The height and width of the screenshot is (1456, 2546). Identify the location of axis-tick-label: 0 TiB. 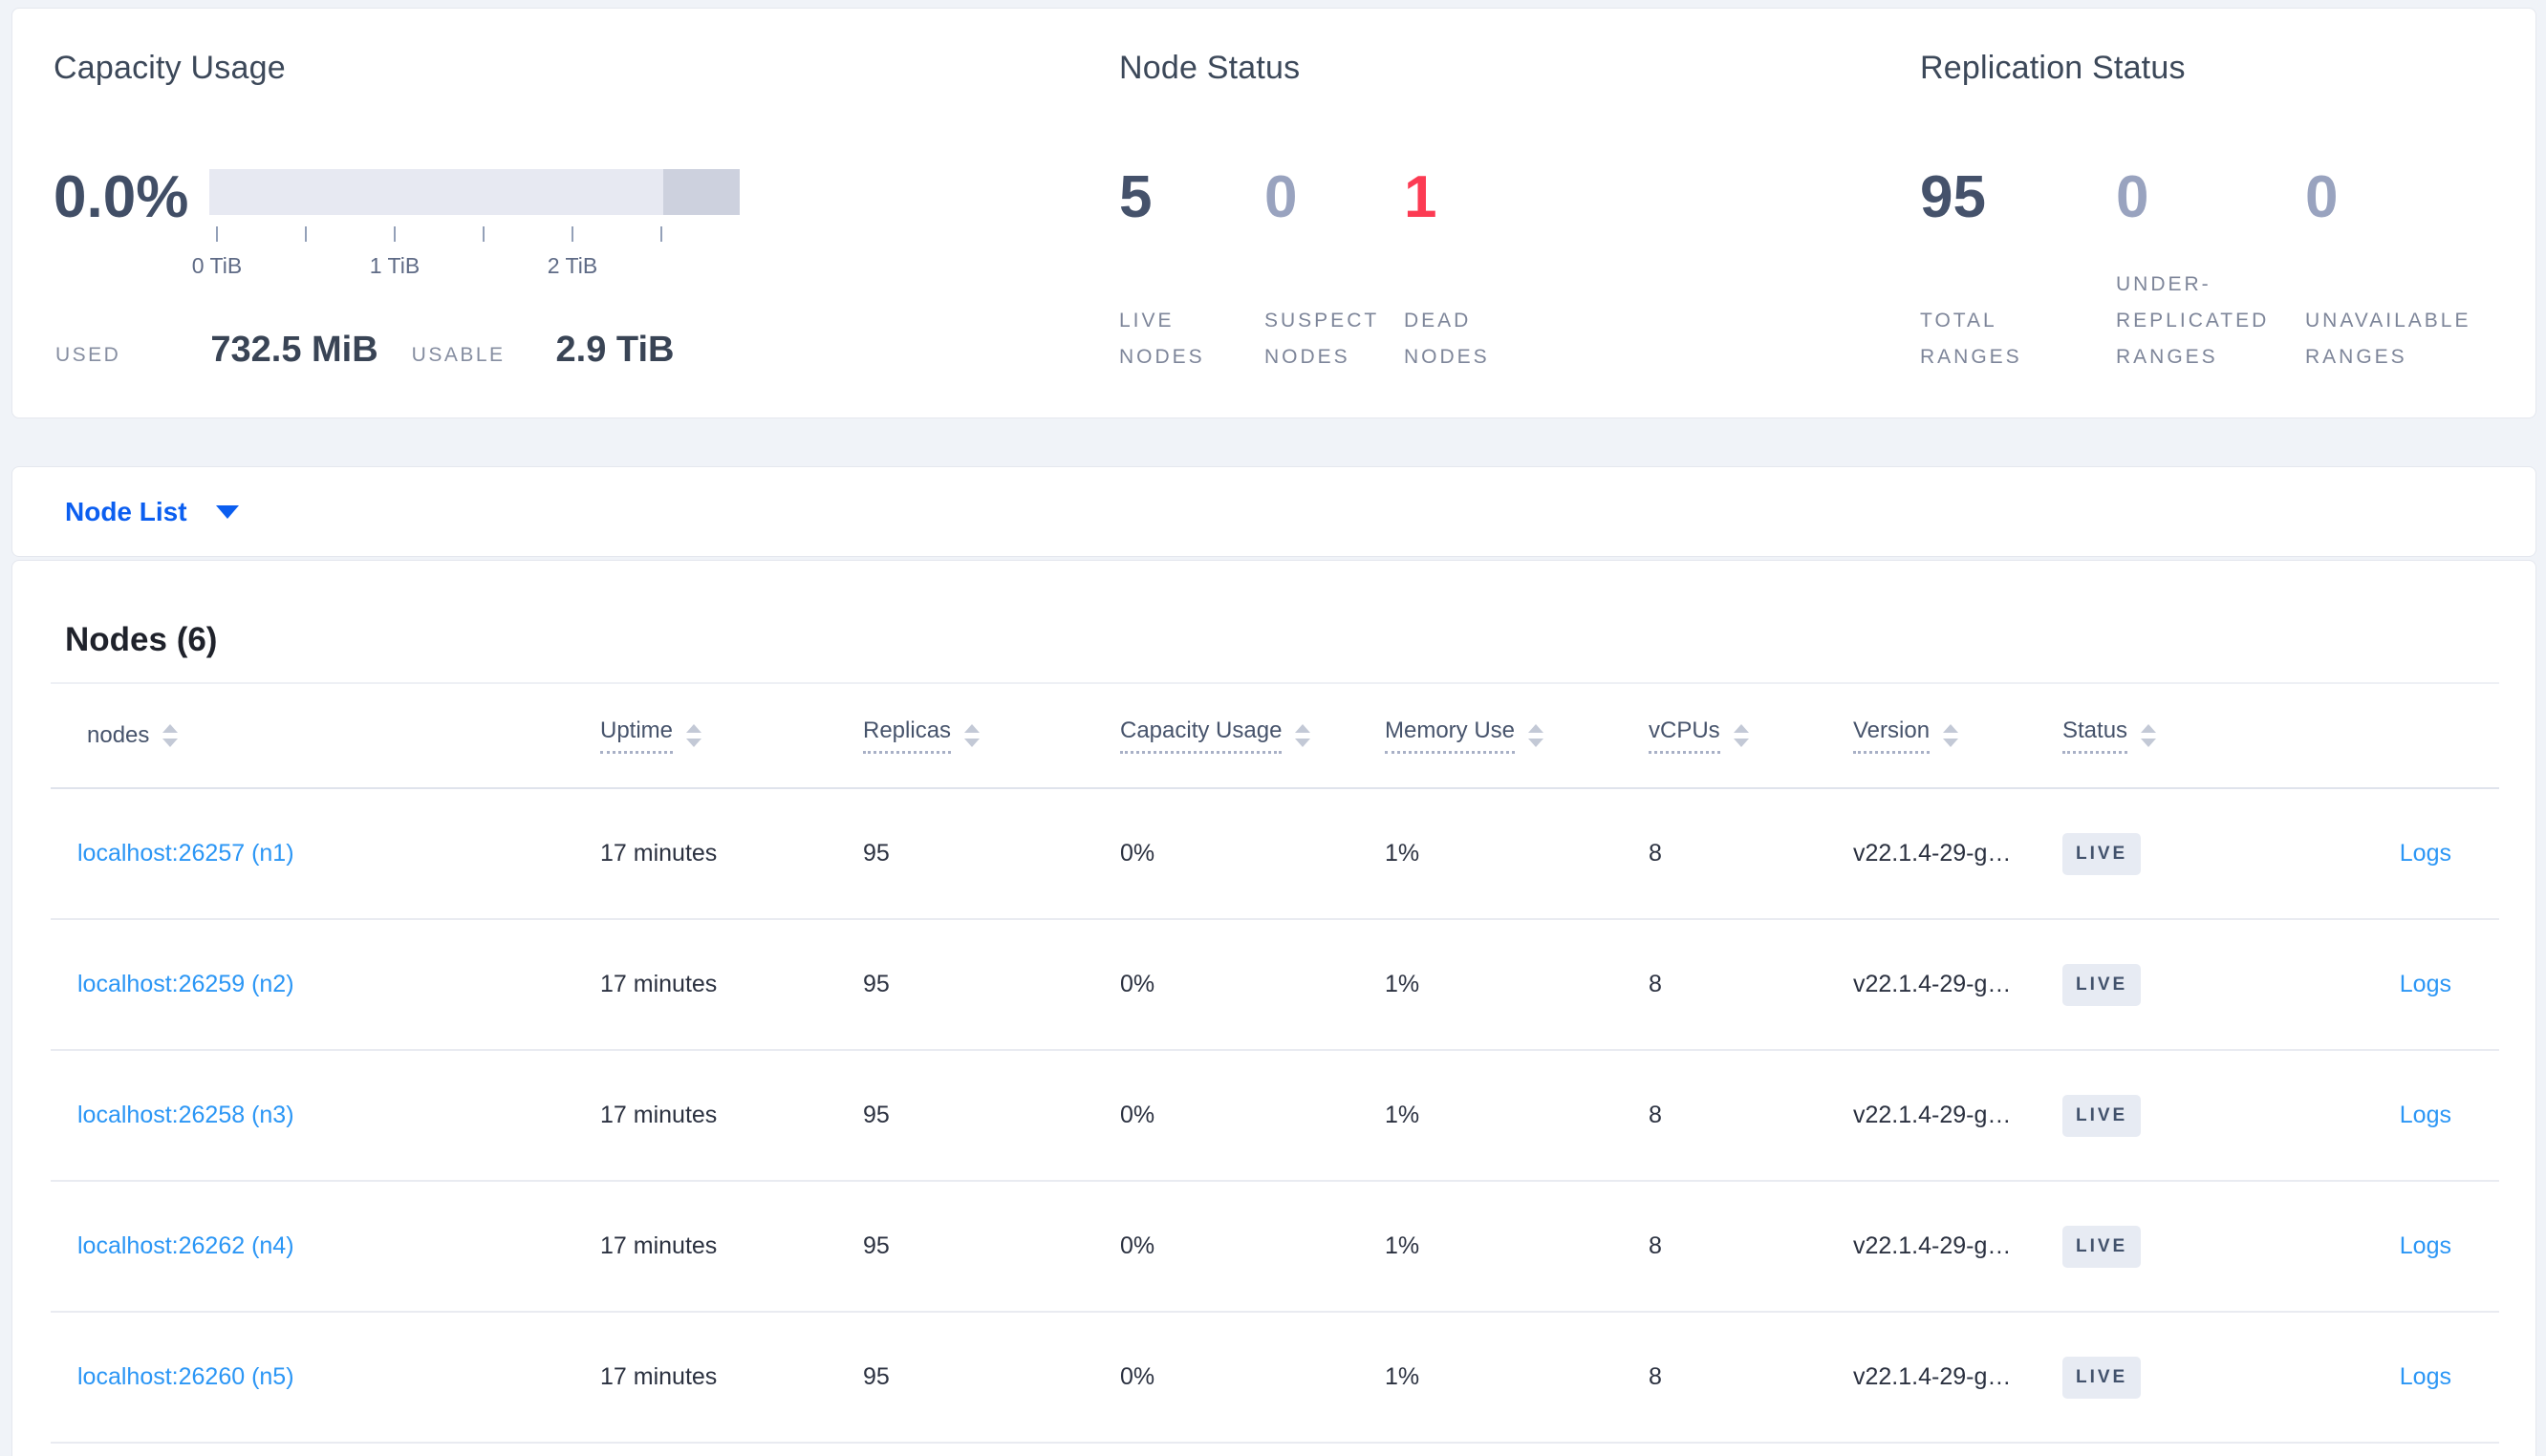
(217, 266).